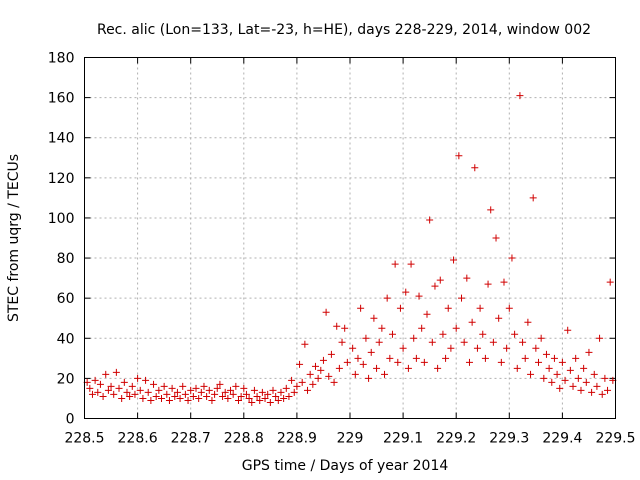 Image resolution: width=640 pixels, height=480 pixels. Describe the element at coordinates (191, 439) in the screenshot. I see `x-tick-label: 228.7` at that location.